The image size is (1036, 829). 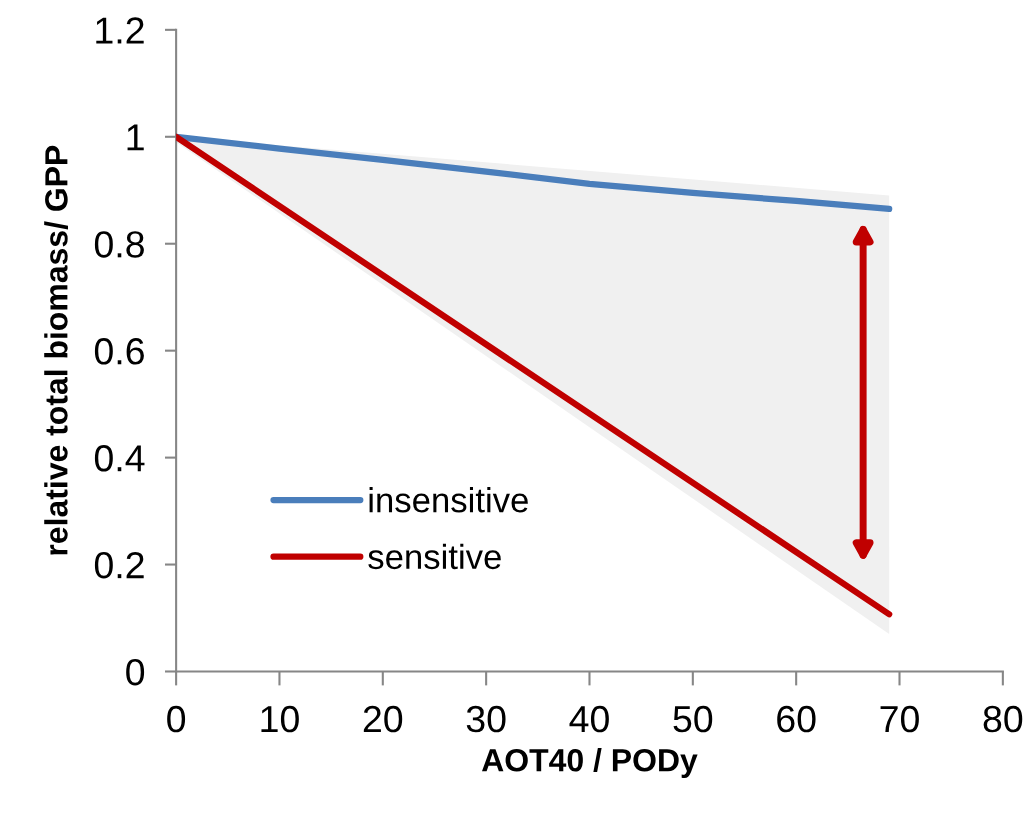 What do you see at coordinates (448, 500) in the screenshot?
I see `legend-label: insensitive` at bounding box center [448, 500].